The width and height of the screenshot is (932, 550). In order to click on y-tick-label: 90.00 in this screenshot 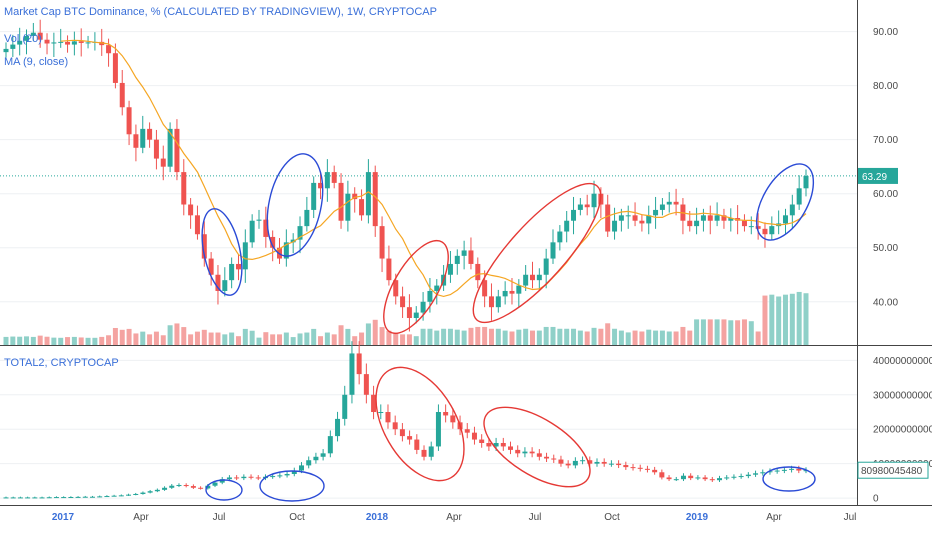, I will do `click(885, 32)`.